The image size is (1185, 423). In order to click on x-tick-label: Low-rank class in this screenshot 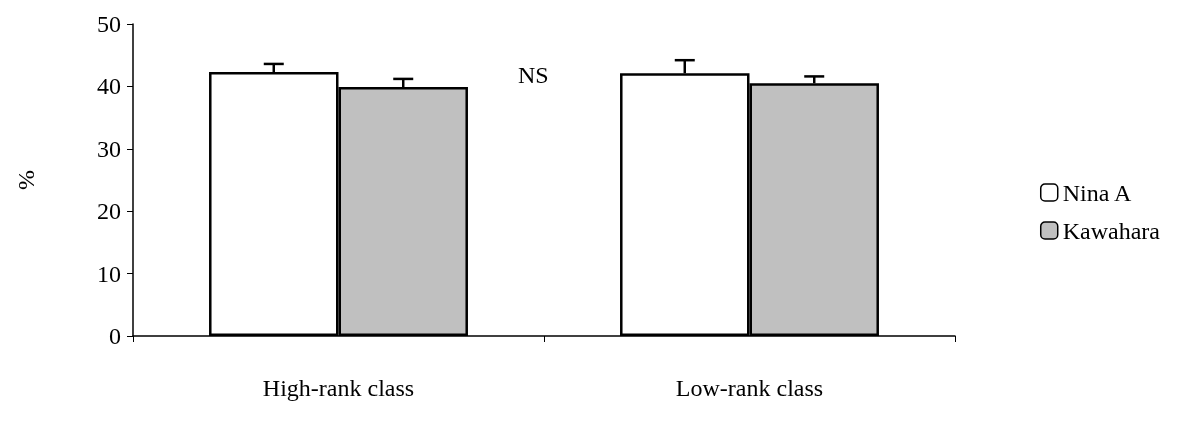, I will do `click(749, 388)`.